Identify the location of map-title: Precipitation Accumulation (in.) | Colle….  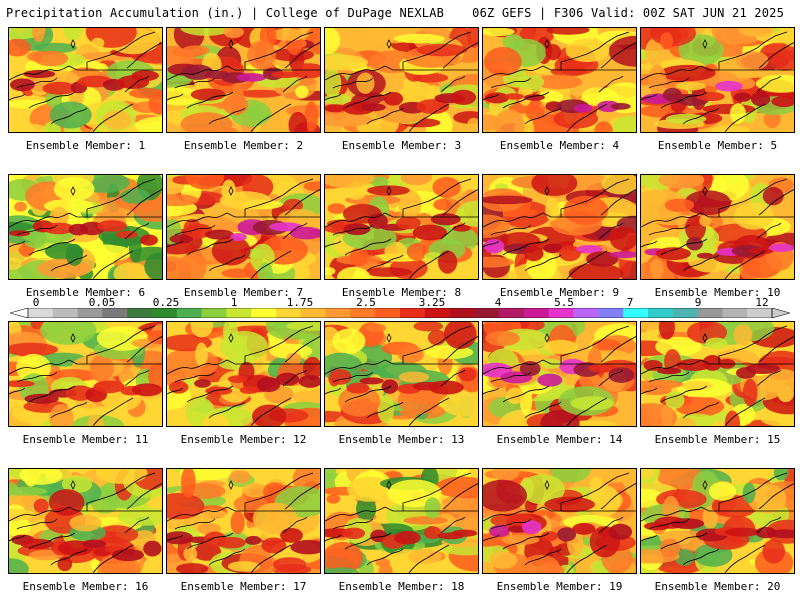
(225, 13).